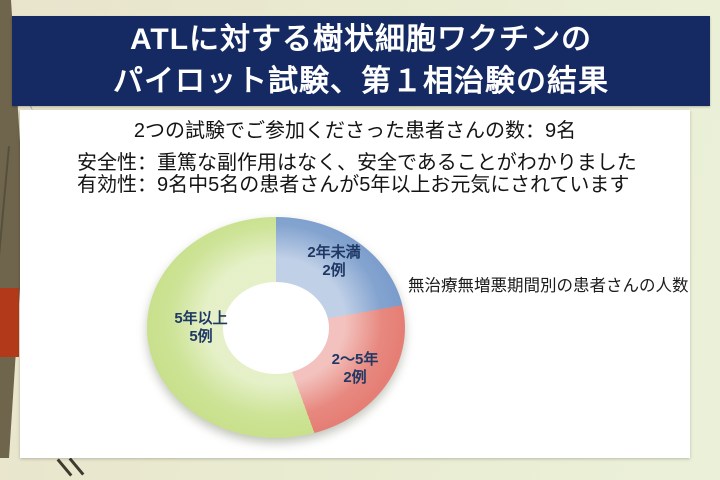 Image resolution: width=720 pixels, height=480 pixels. What do you see at coordinates (357, 163) in the screenshot?
I see `safety-result-text: 安全性：重篤な副作用はなく、安全であることがわかりました` at bounding box center [357, 163].